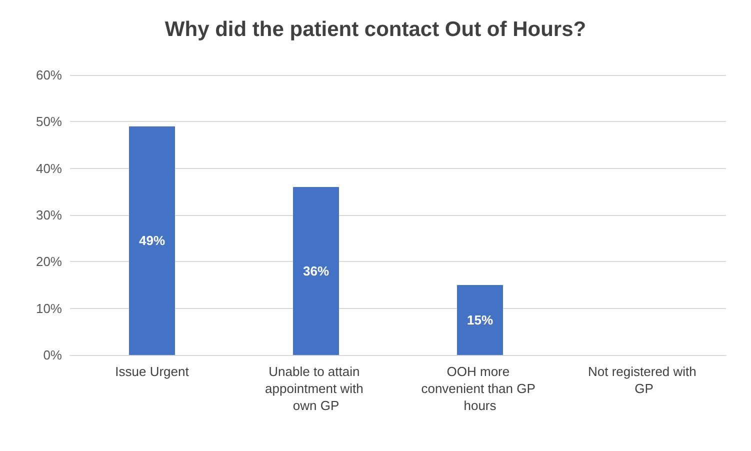 The image size is (751, 451). I want to click on data-label: 15%, so click(480, 320).